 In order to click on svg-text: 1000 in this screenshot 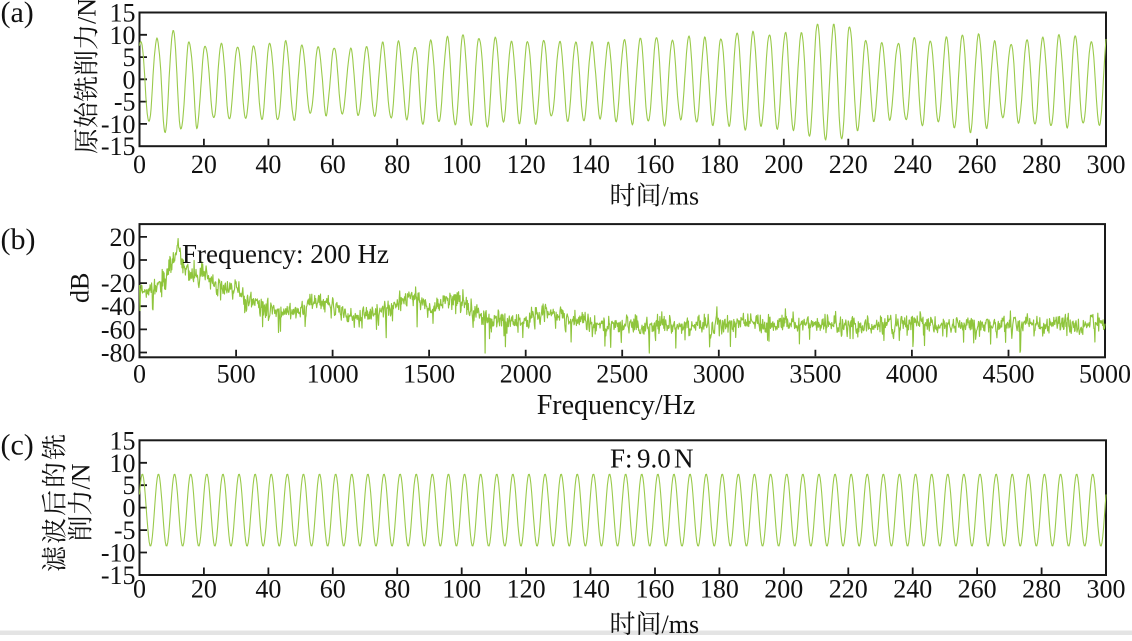, I will do `click(333, 374)`.